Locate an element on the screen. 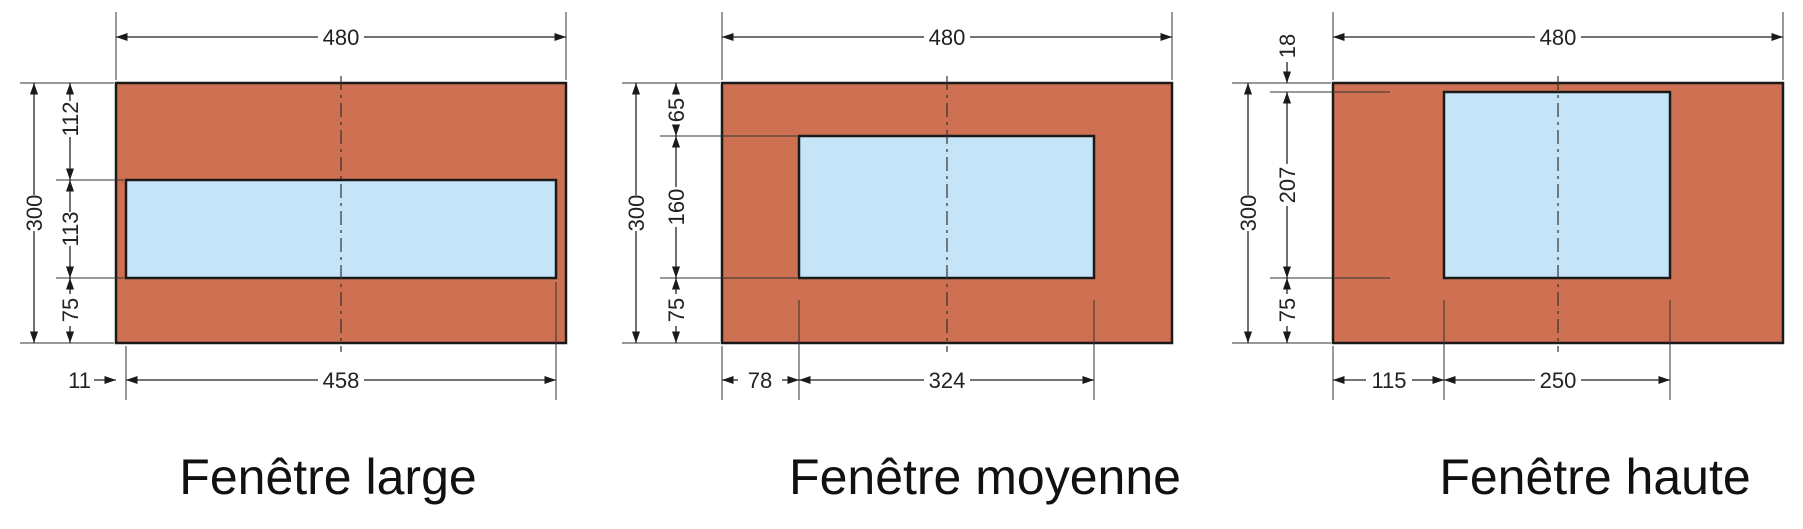 The height and width of the screenshot is (529, 1803). dim-left: 115 is located at coordinates (1388, 380).